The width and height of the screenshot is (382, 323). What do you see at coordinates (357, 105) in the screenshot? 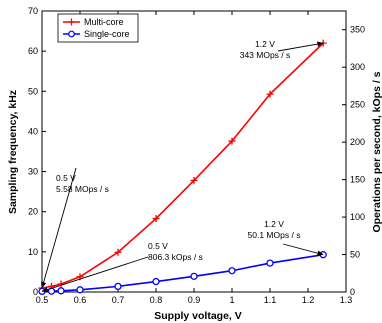
I see `y2-tick-label: 250` at bounding box center [357, 105].